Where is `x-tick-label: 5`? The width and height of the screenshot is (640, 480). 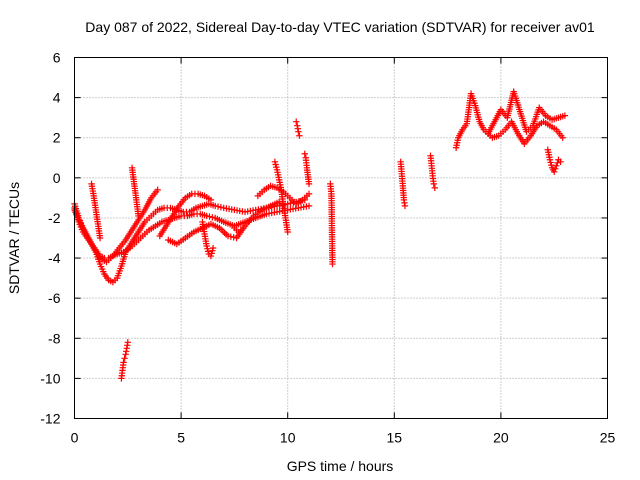 x-tick-label: 5 is located at coordinates (181, 438).